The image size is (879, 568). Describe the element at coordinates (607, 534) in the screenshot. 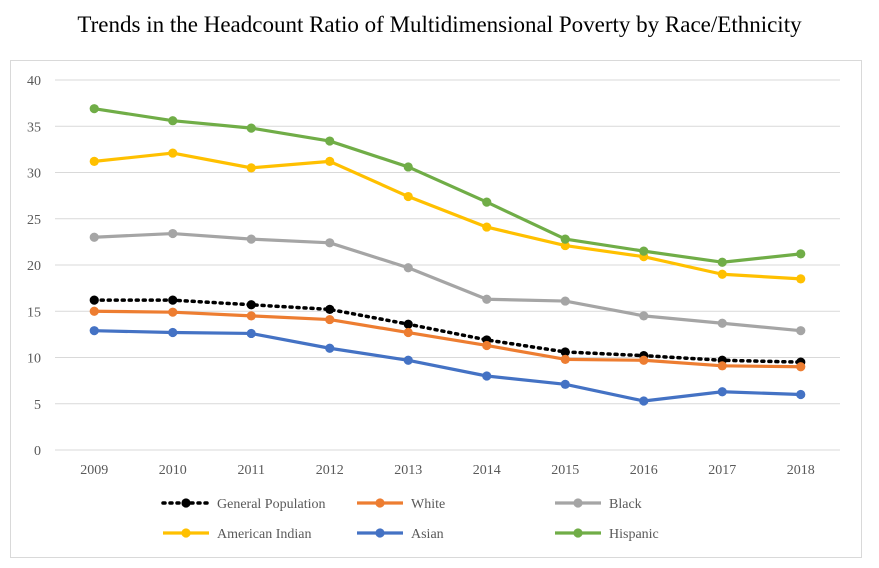

I see `legend-item: Hispanic` at that location.